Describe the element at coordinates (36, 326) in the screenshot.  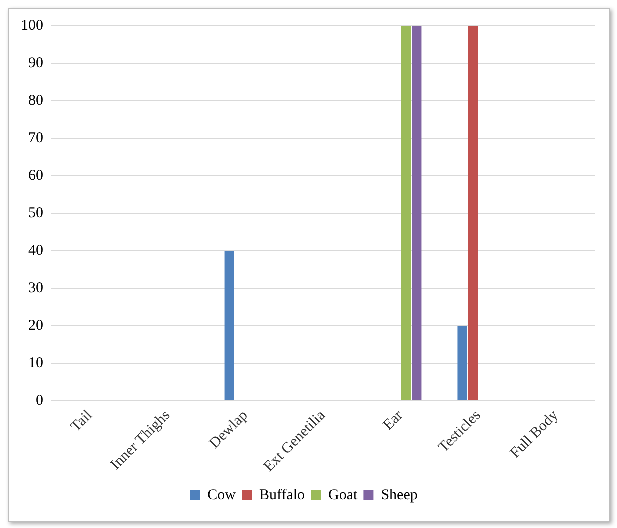
I see `y-tick-label: 20` at that location.